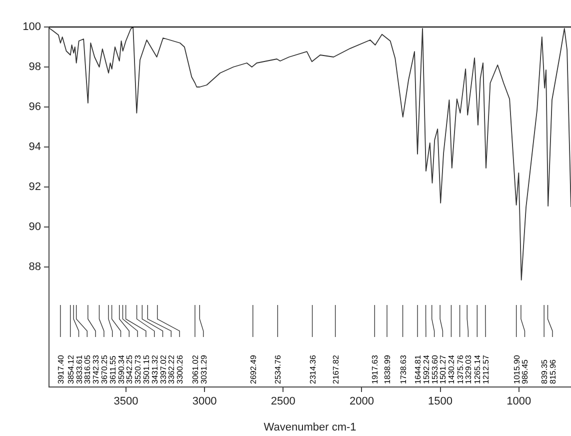 The height and width of the screenshot is (436, 571). Describe the element at coordinates (121, 369) in the screenshot. I see `annotation: 3590.34` at that location.